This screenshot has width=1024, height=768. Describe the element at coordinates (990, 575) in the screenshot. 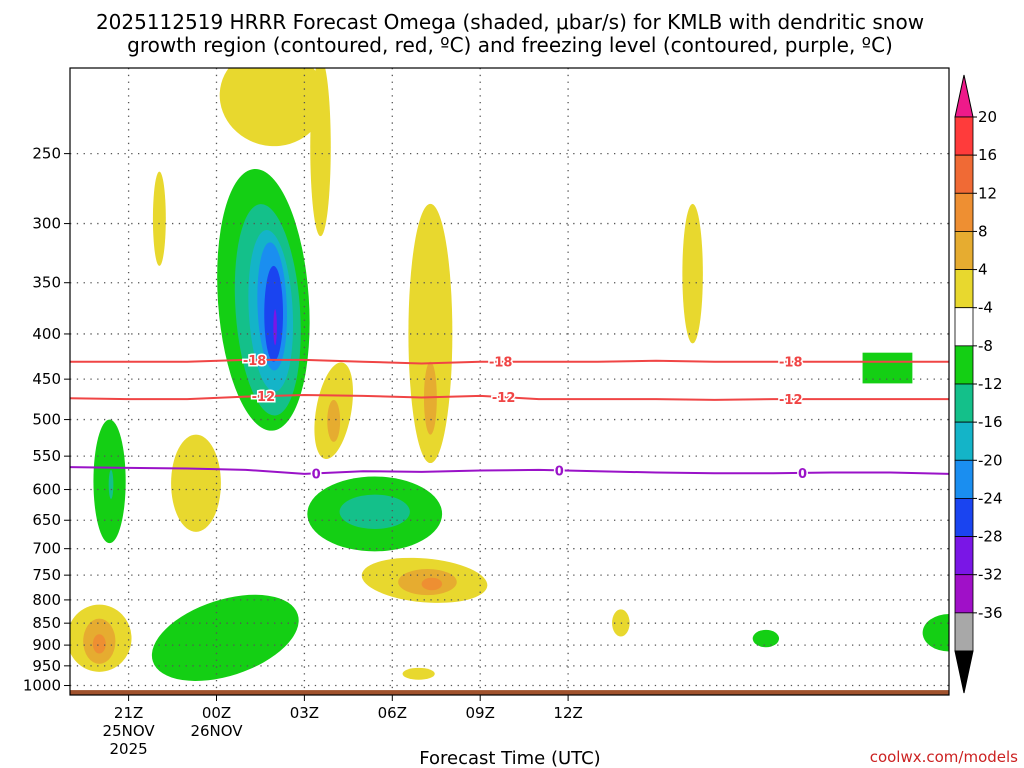

I see `colorbar-label: -32` at that location.